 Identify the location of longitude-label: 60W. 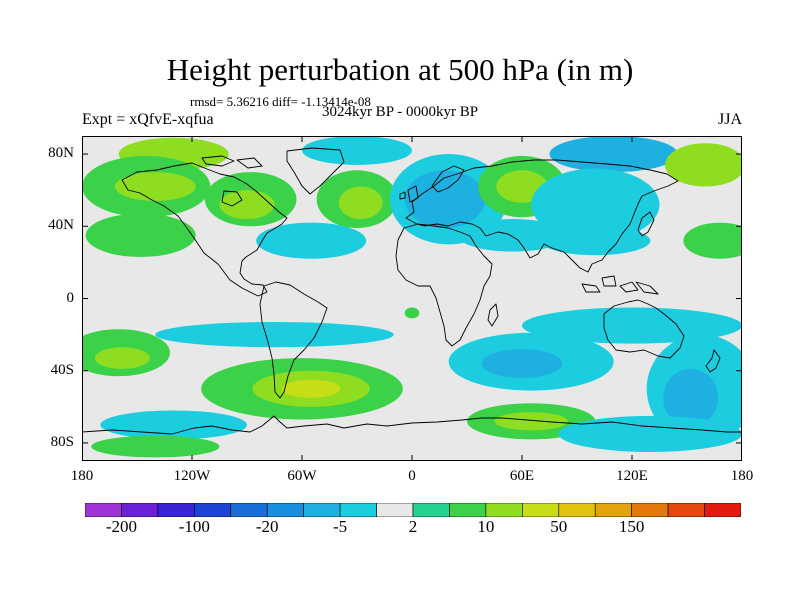
(302, 476).